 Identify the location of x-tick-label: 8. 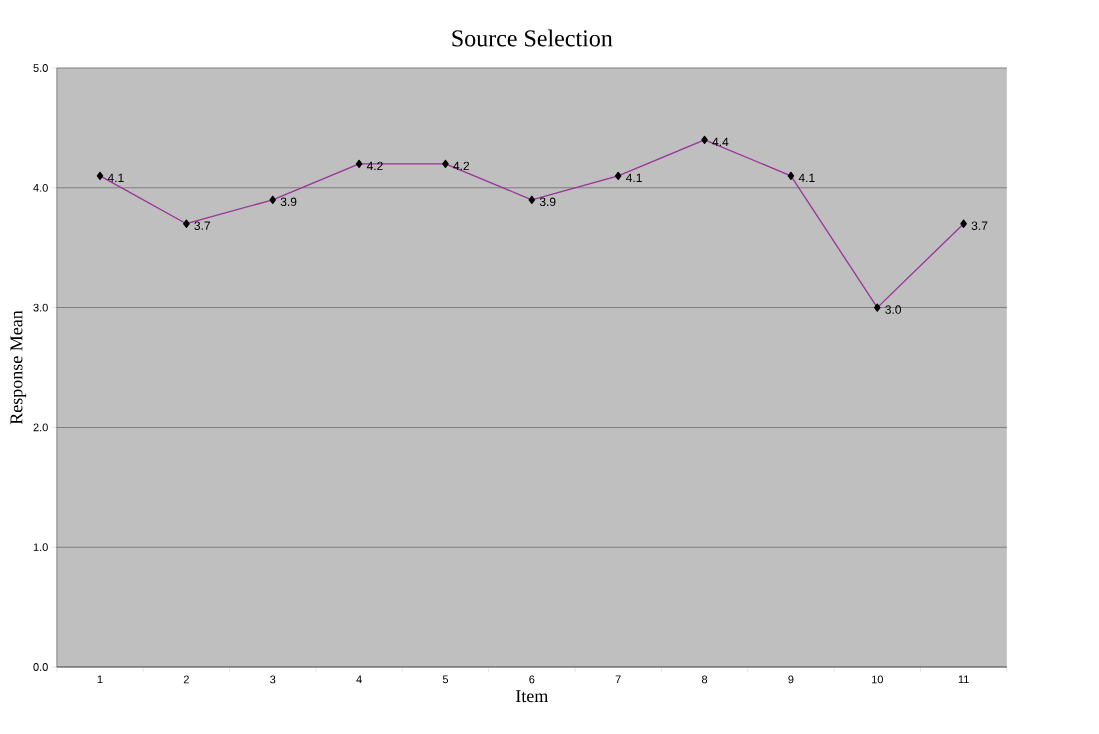
(704, 679).